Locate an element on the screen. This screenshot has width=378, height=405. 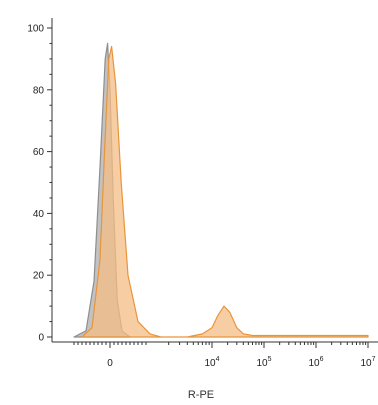
x-tick-label: 10⁷ is located at coordinates (367, 362).